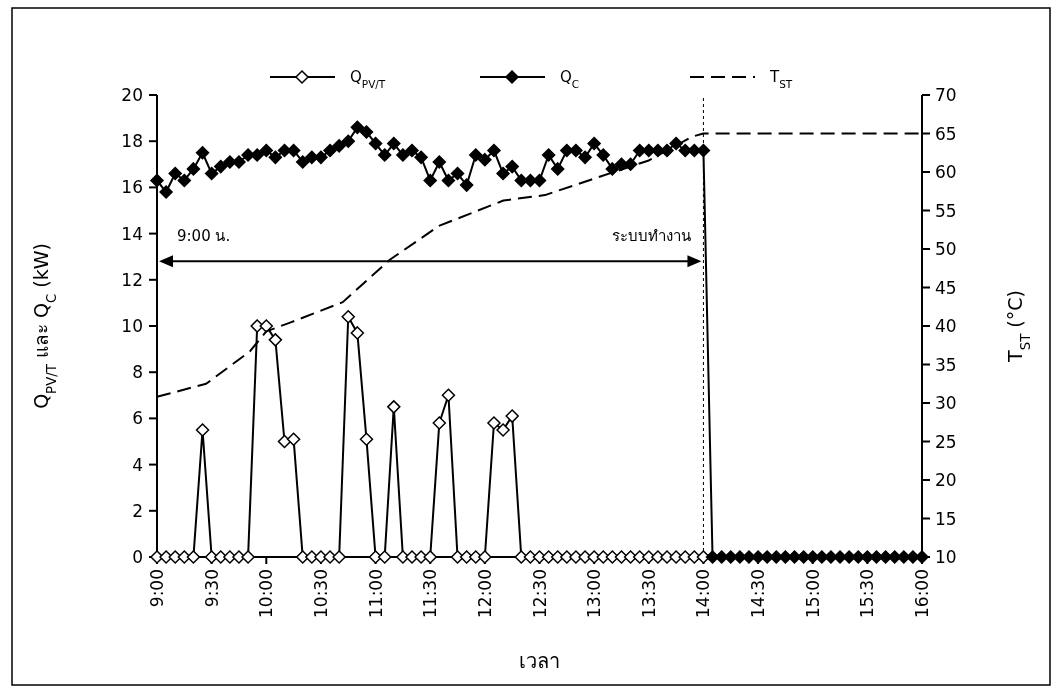 This screenshot has width=1059, height=688. Describe the element at coordinates (157, 588) in the screenshot. I see `x-tick-label: 9:00` at that location.